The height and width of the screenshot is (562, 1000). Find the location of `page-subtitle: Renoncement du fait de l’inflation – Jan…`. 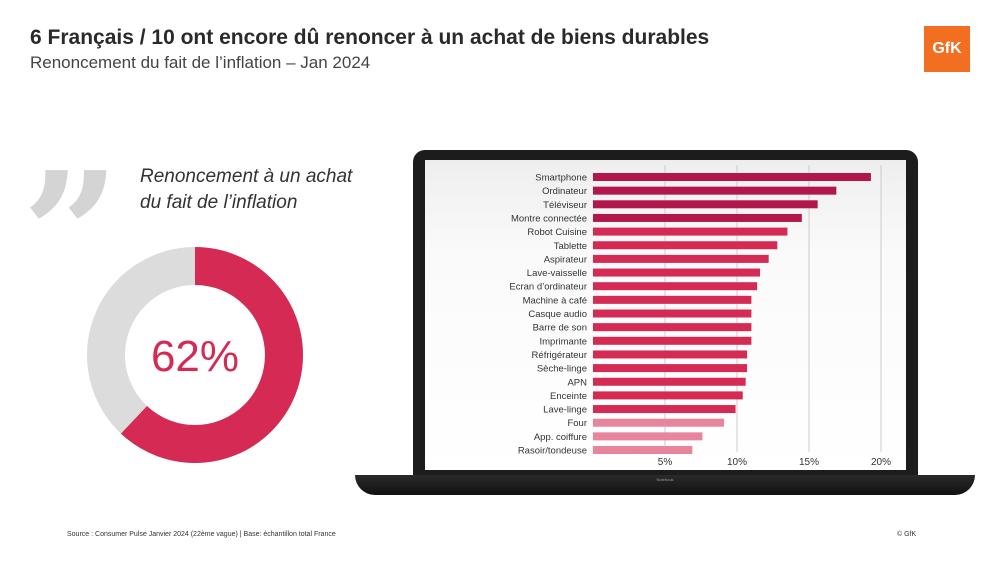

page-subtitle: Renoncement du fait de l’inflation – Jan… is located at coordinates (200, 62).